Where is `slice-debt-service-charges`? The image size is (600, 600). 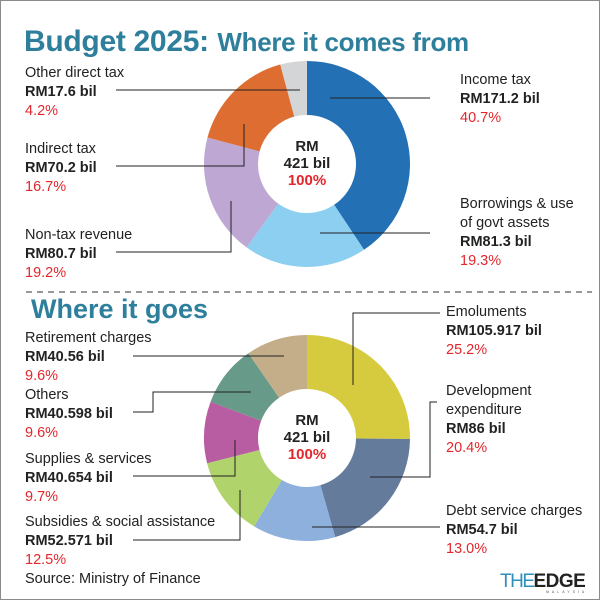 slice-debt-service-charges is located at coordinates (295, 510).